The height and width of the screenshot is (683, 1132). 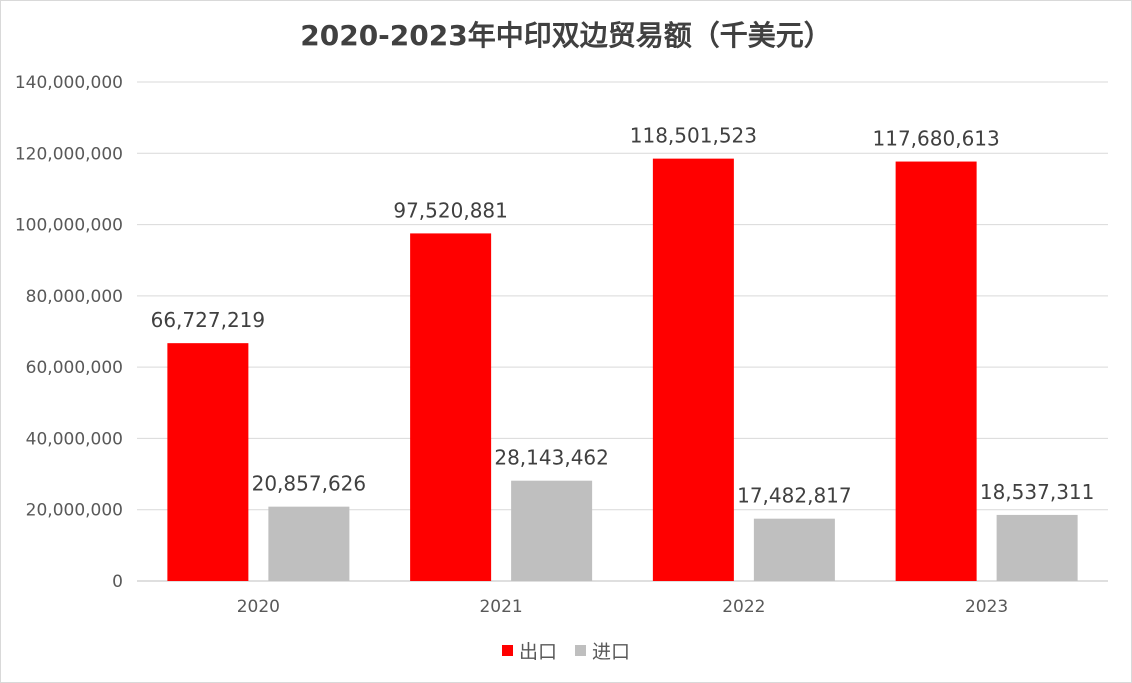 What do you see at coordinates (69, 83) in the screenshot?
I see `y-tick-label: 140,000,000` at bounding box center [69, 83].